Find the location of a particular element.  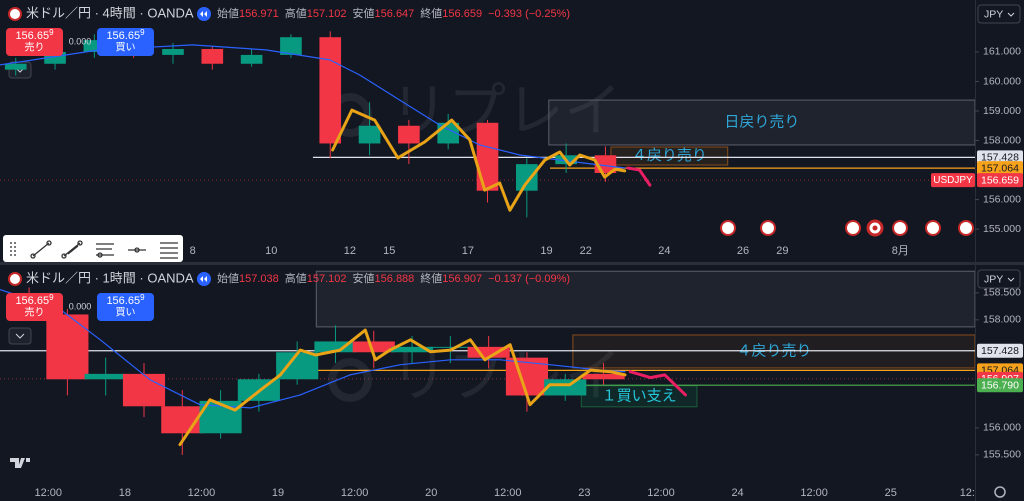

ohlc-value: 156.647 is located at coordinates (395, 14).